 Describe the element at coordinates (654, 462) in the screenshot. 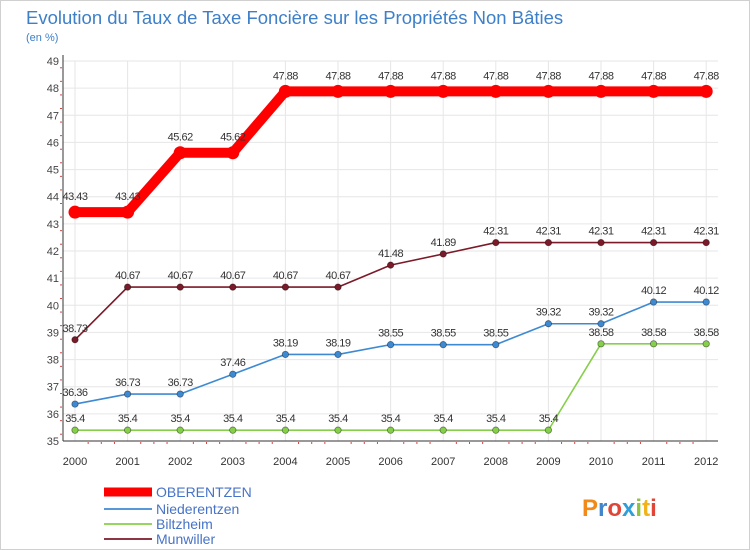

I see `x-tick-label: 2011` at that location.